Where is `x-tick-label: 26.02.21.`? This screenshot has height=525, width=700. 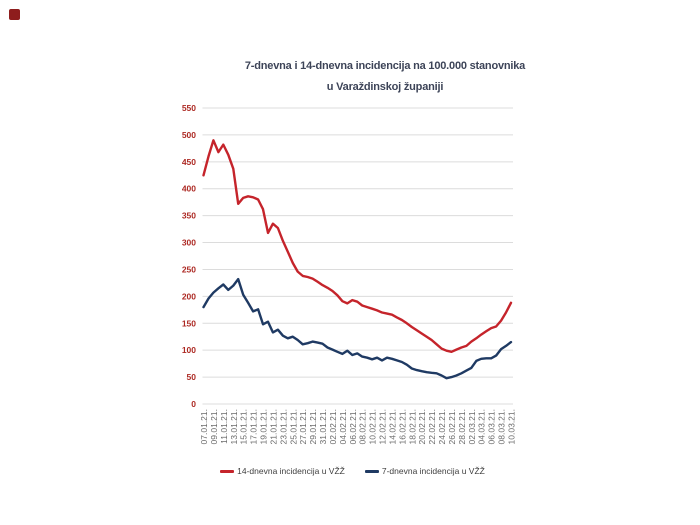 x-tick-label: 26.02.21. is located at coordinates (452, 426).